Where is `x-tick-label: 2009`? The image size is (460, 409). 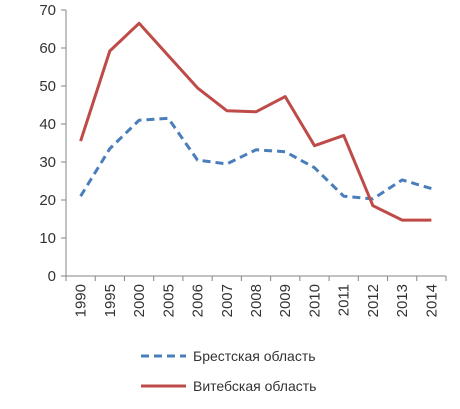 x-tick-label: 2009 is located at coordinates (285, 300).